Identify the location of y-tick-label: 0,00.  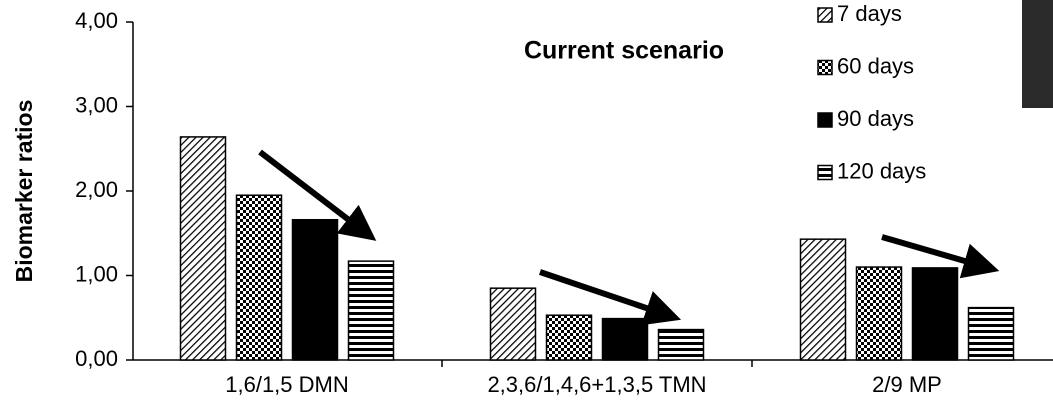
(96, 358).